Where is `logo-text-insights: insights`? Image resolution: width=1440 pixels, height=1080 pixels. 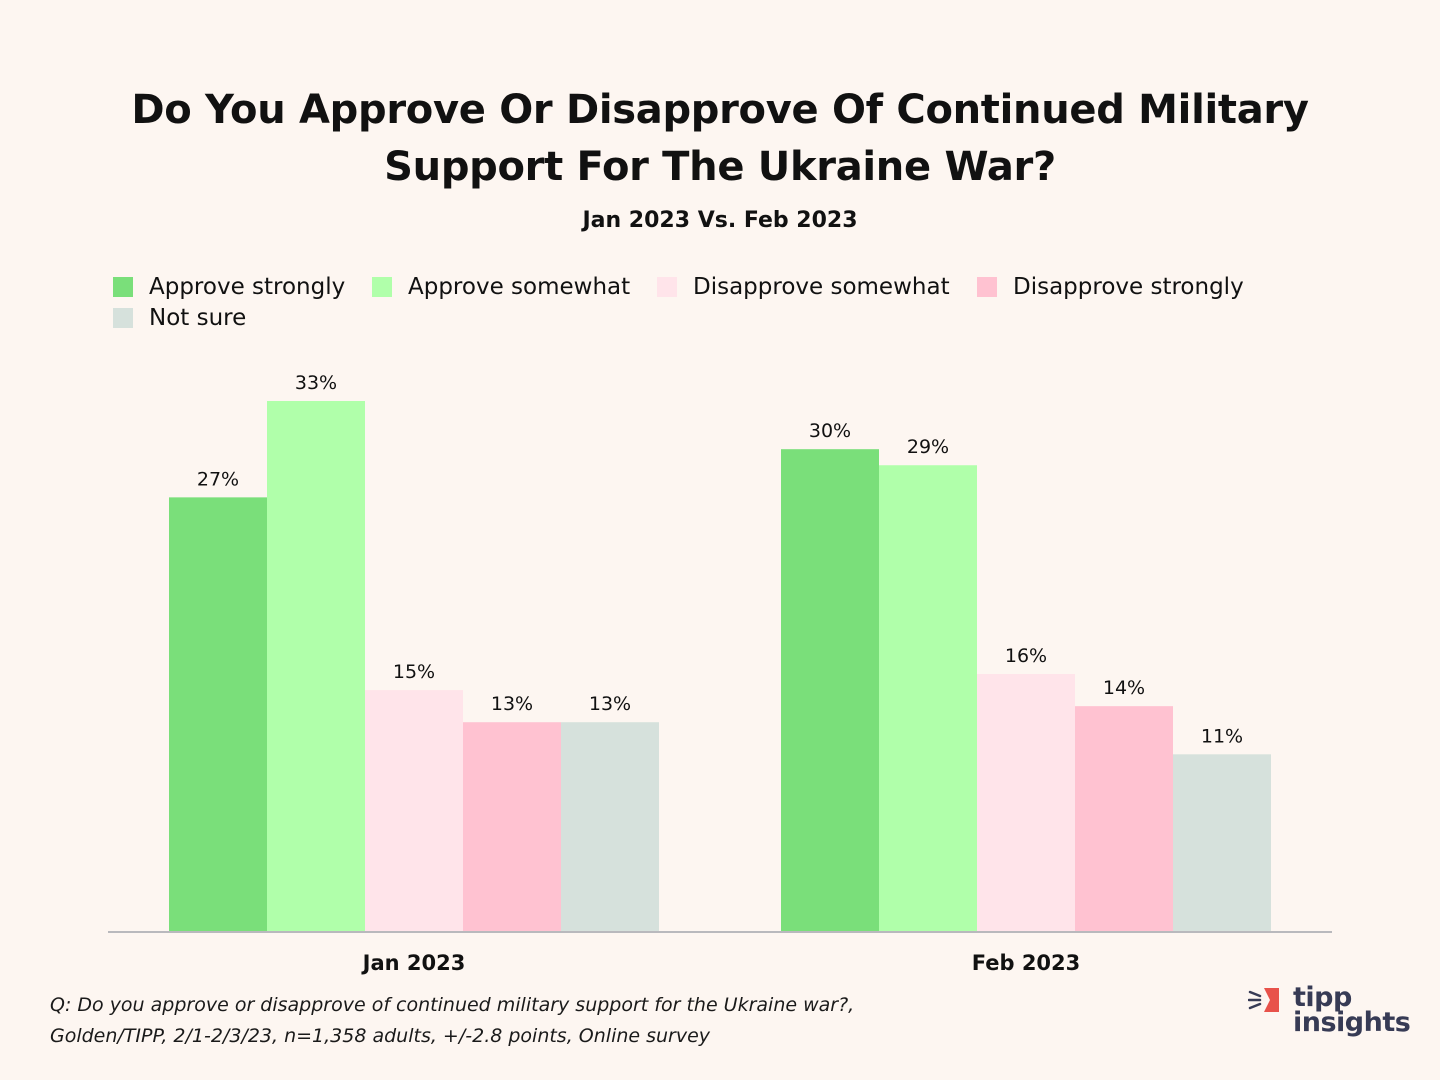 logo-text-insights: insights is located at coordinates (1352, 1022).